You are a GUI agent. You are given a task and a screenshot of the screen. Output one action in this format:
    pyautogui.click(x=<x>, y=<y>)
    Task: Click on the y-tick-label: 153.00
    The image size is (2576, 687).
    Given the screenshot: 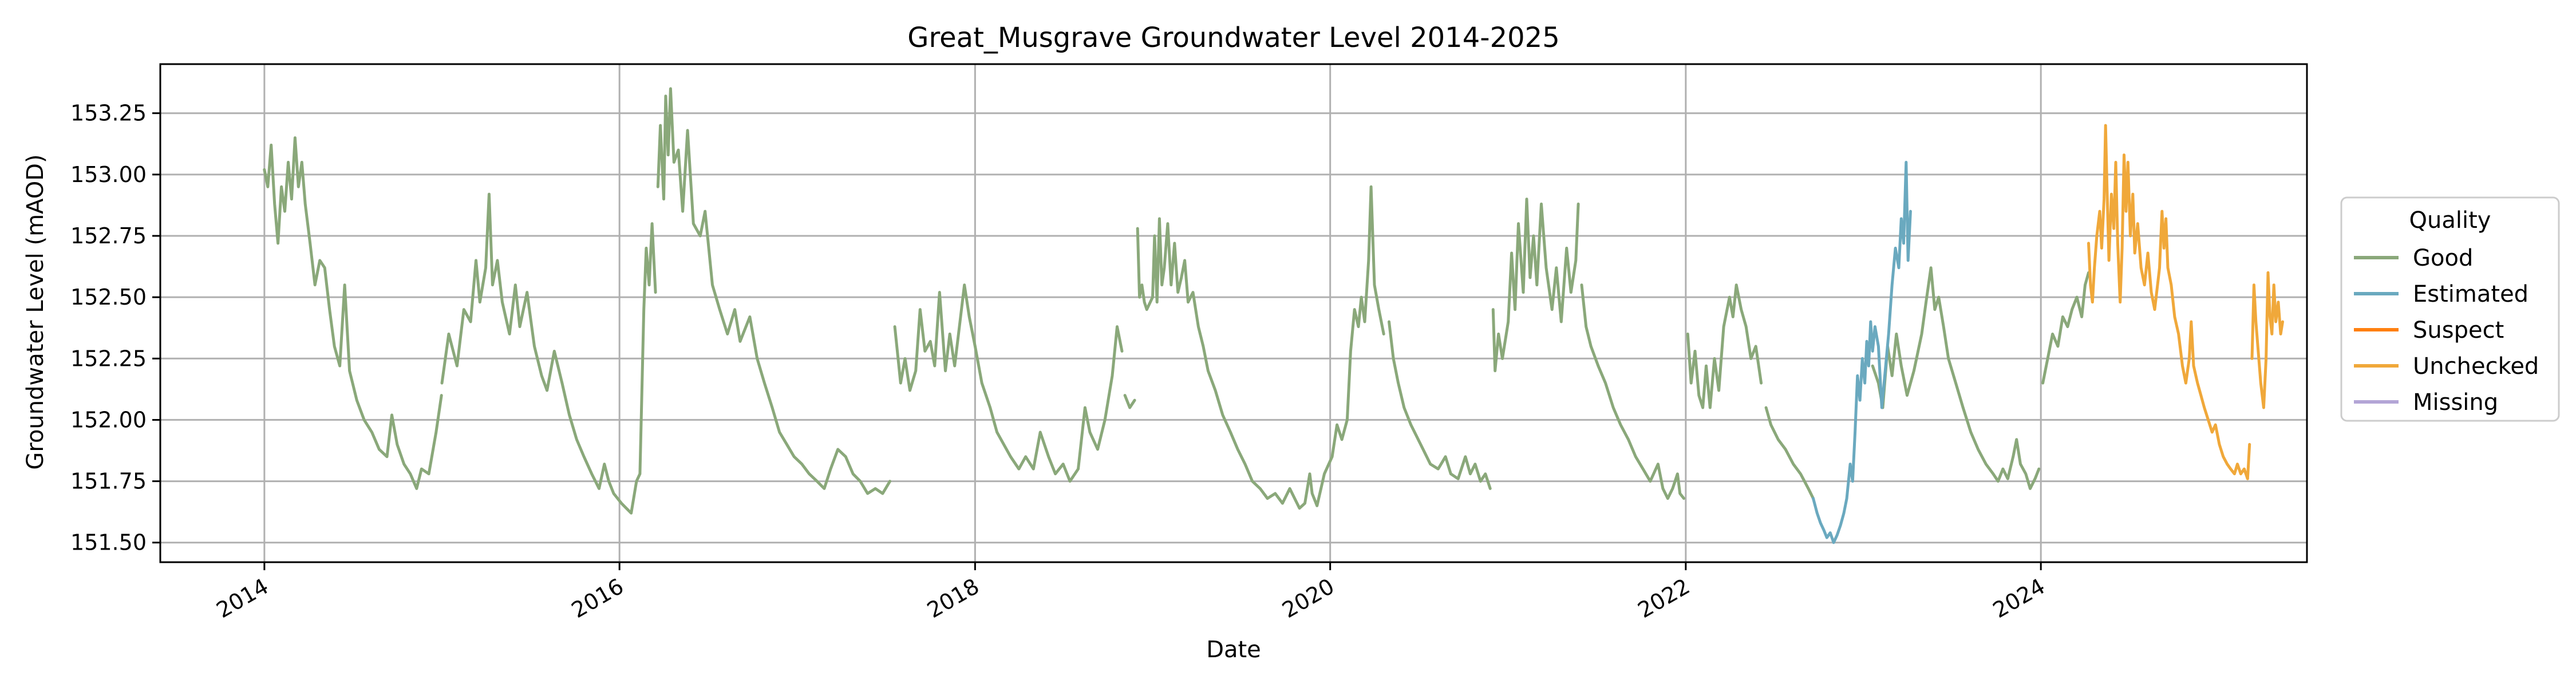 What is the action you would take?
    pyautogui.click(x=108, y=175)
    